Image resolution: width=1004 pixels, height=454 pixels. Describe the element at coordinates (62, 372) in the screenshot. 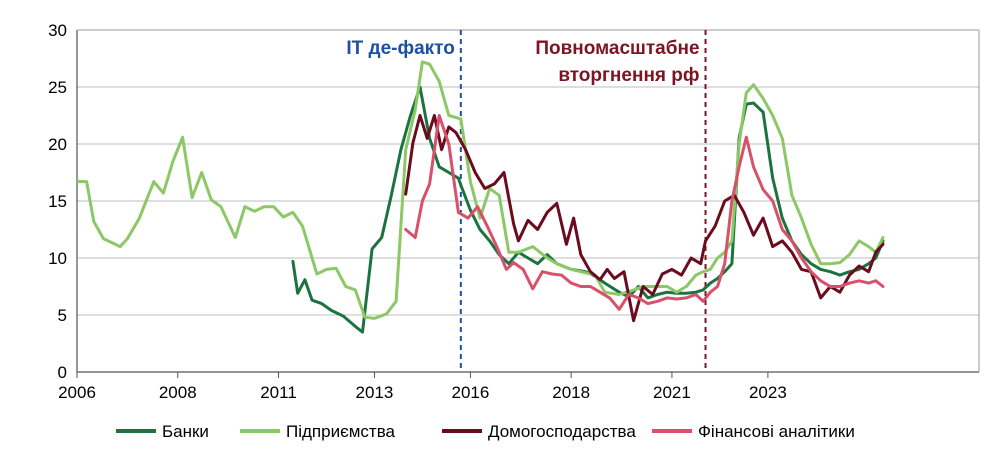

I see `y-tick-label: 0` at that location.